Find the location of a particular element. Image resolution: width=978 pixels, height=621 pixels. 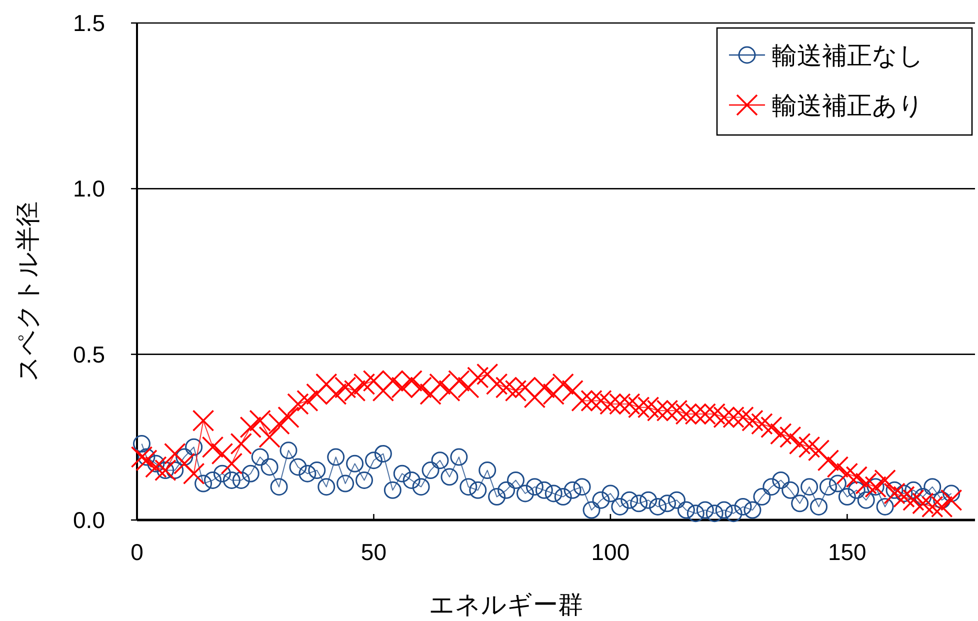

y-tick-label: 1.5 is located at coordinates (89, 23).